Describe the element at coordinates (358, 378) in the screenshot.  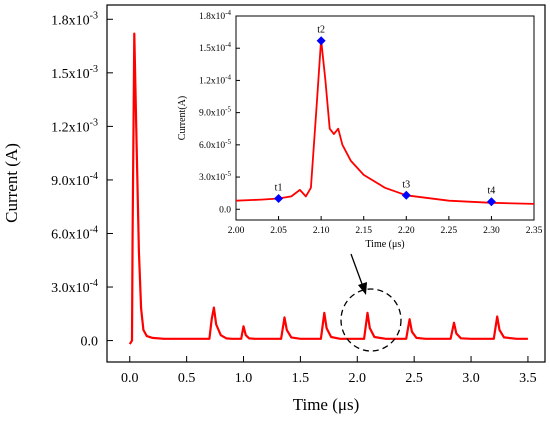
I see `main-x-tick-label: 2.0` at that location.